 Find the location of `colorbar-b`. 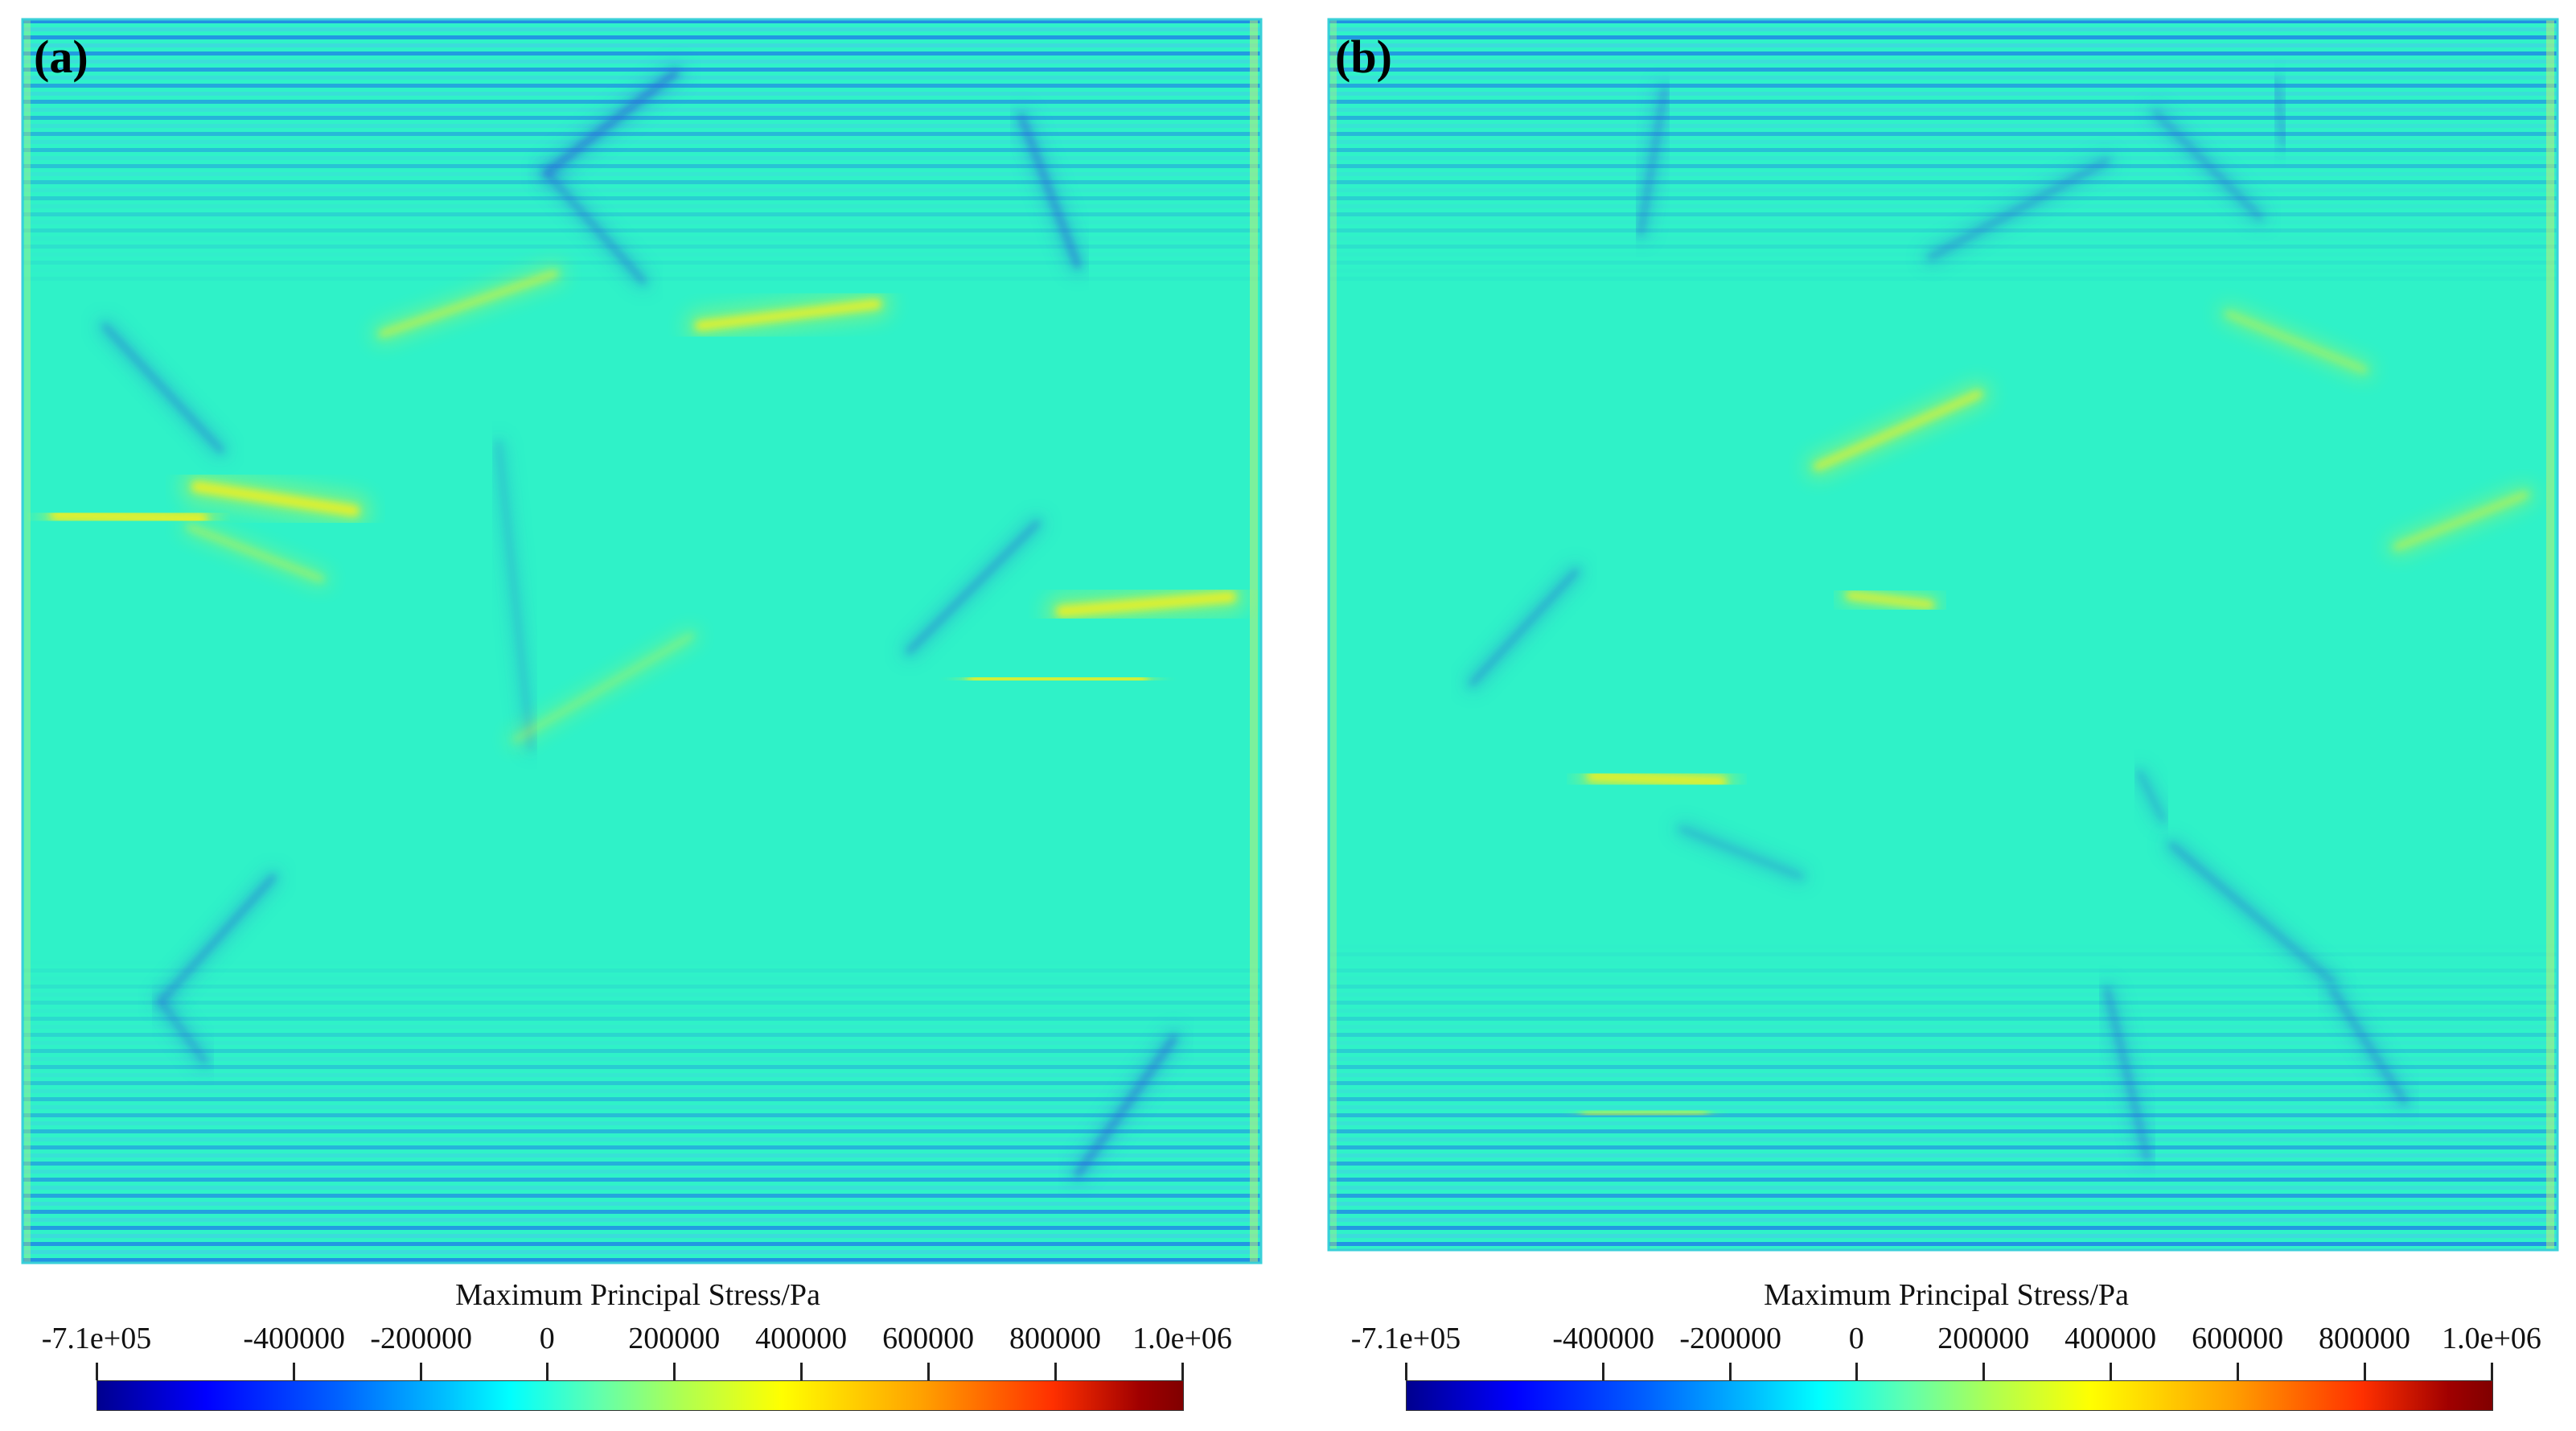

colorbar-b is located at coordinates (1949, 1395).